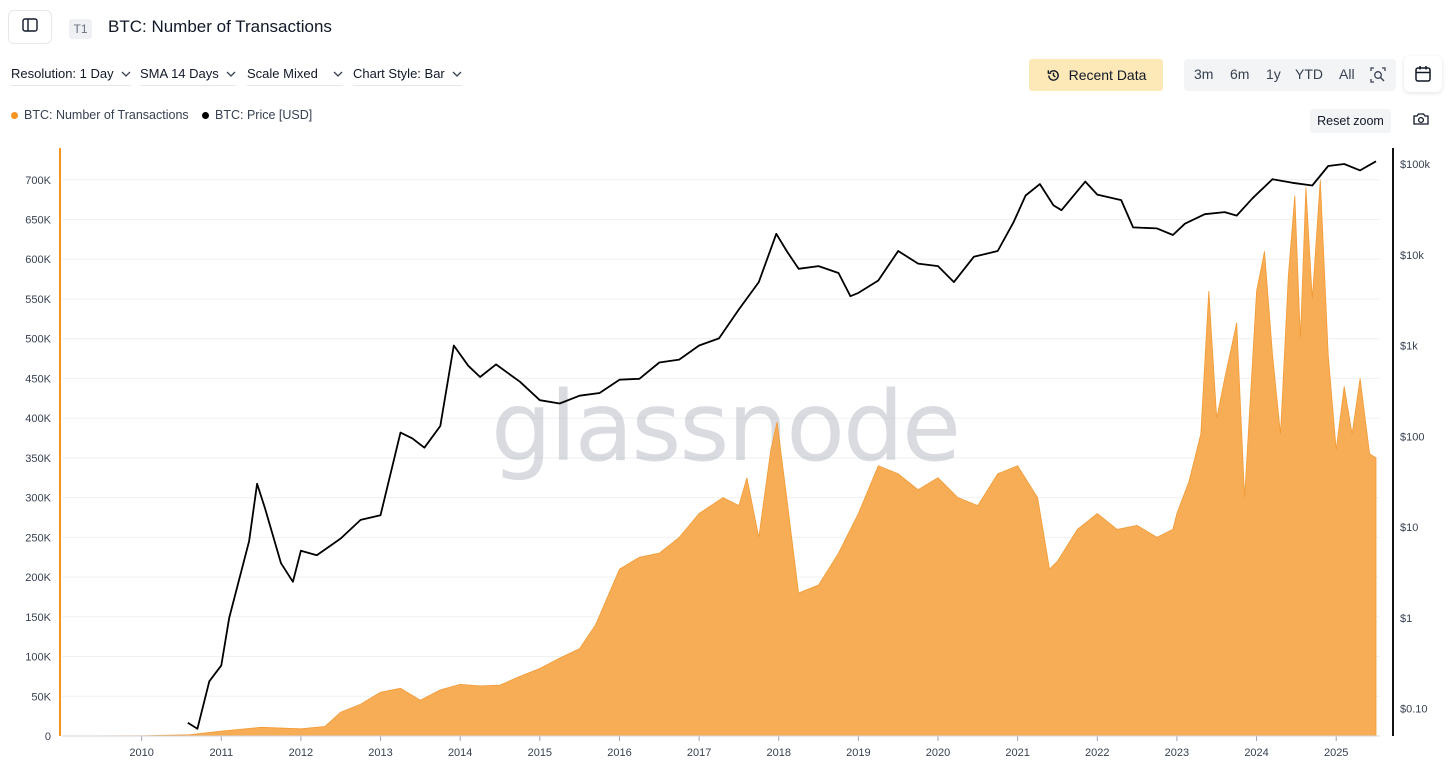 Image resolution: width=1456 pixels, height=783 pixels. Describe the element at coordinates (938, 753) in the screenshot. I see `x-tick-label: 2020` at that location.